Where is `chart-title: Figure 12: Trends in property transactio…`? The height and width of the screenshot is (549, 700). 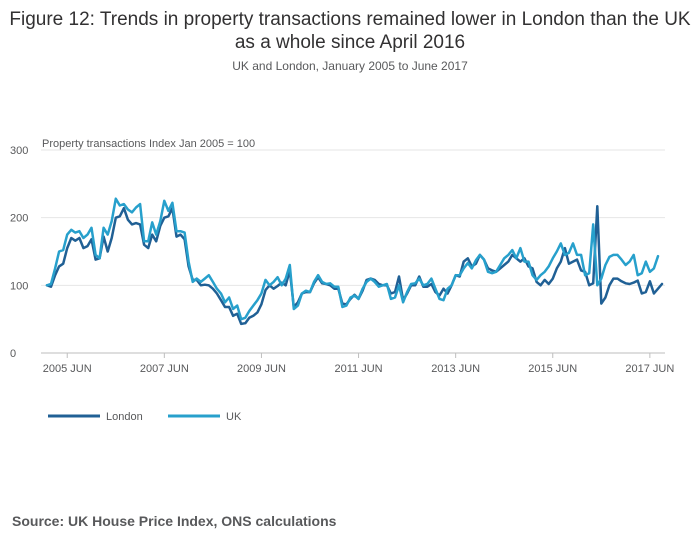 chart-title: Figure 12: Trends in property transactio… is located at coordinates (350, 31).